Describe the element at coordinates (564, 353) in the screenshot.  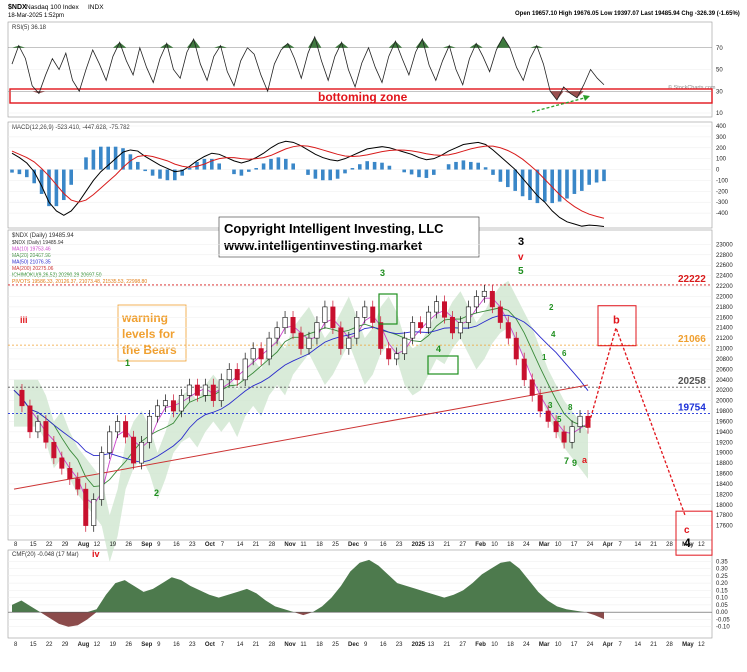
I see `wave-label-6: 6` at that location.